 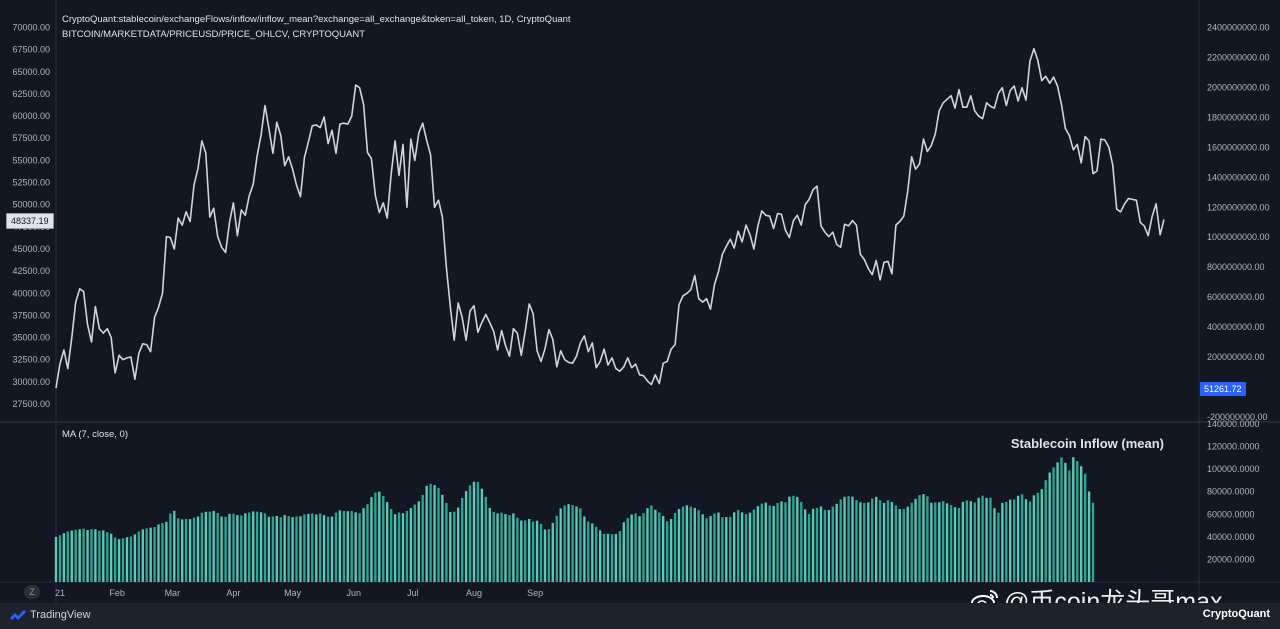 I want to click on price-axis-tick-label: 52500.00, so click(x=31, y=183).